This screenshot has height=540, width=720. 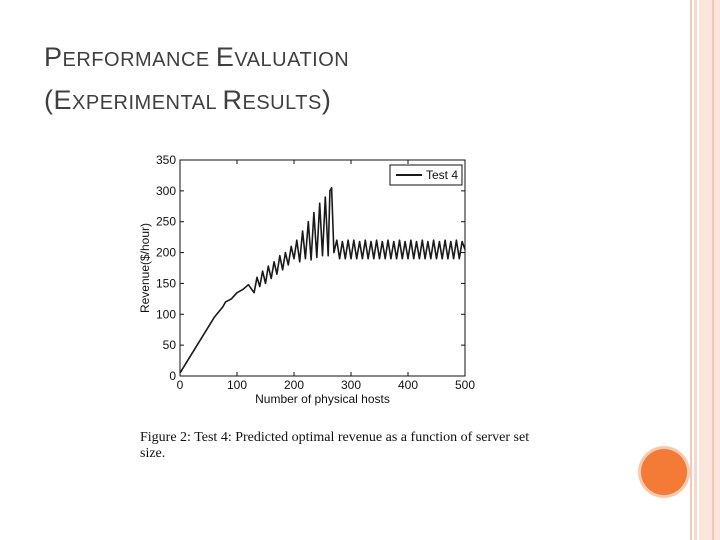 What do you see at coordinates (292, 60) in the screenshot?
I see `title-text: VALUATION` at bounding box center [292, 60].